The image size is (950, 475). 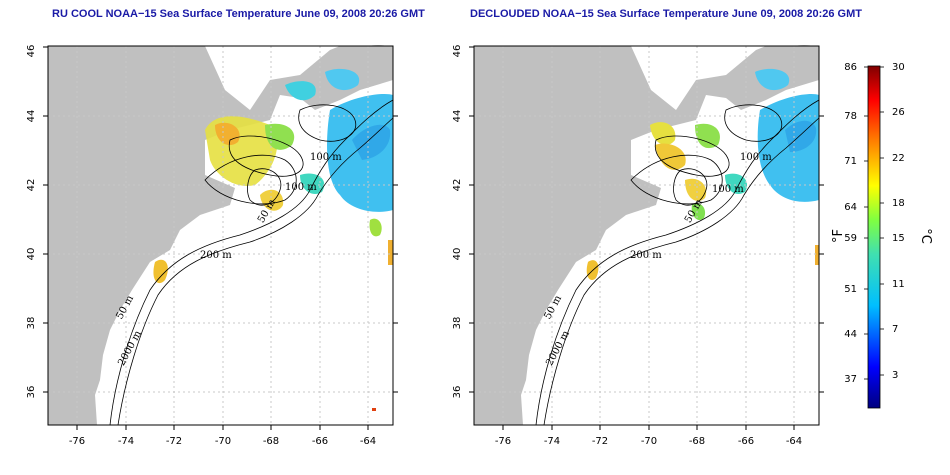 I want to click on fahrenheit-tick-label: 37, so click(x=850, y=379).